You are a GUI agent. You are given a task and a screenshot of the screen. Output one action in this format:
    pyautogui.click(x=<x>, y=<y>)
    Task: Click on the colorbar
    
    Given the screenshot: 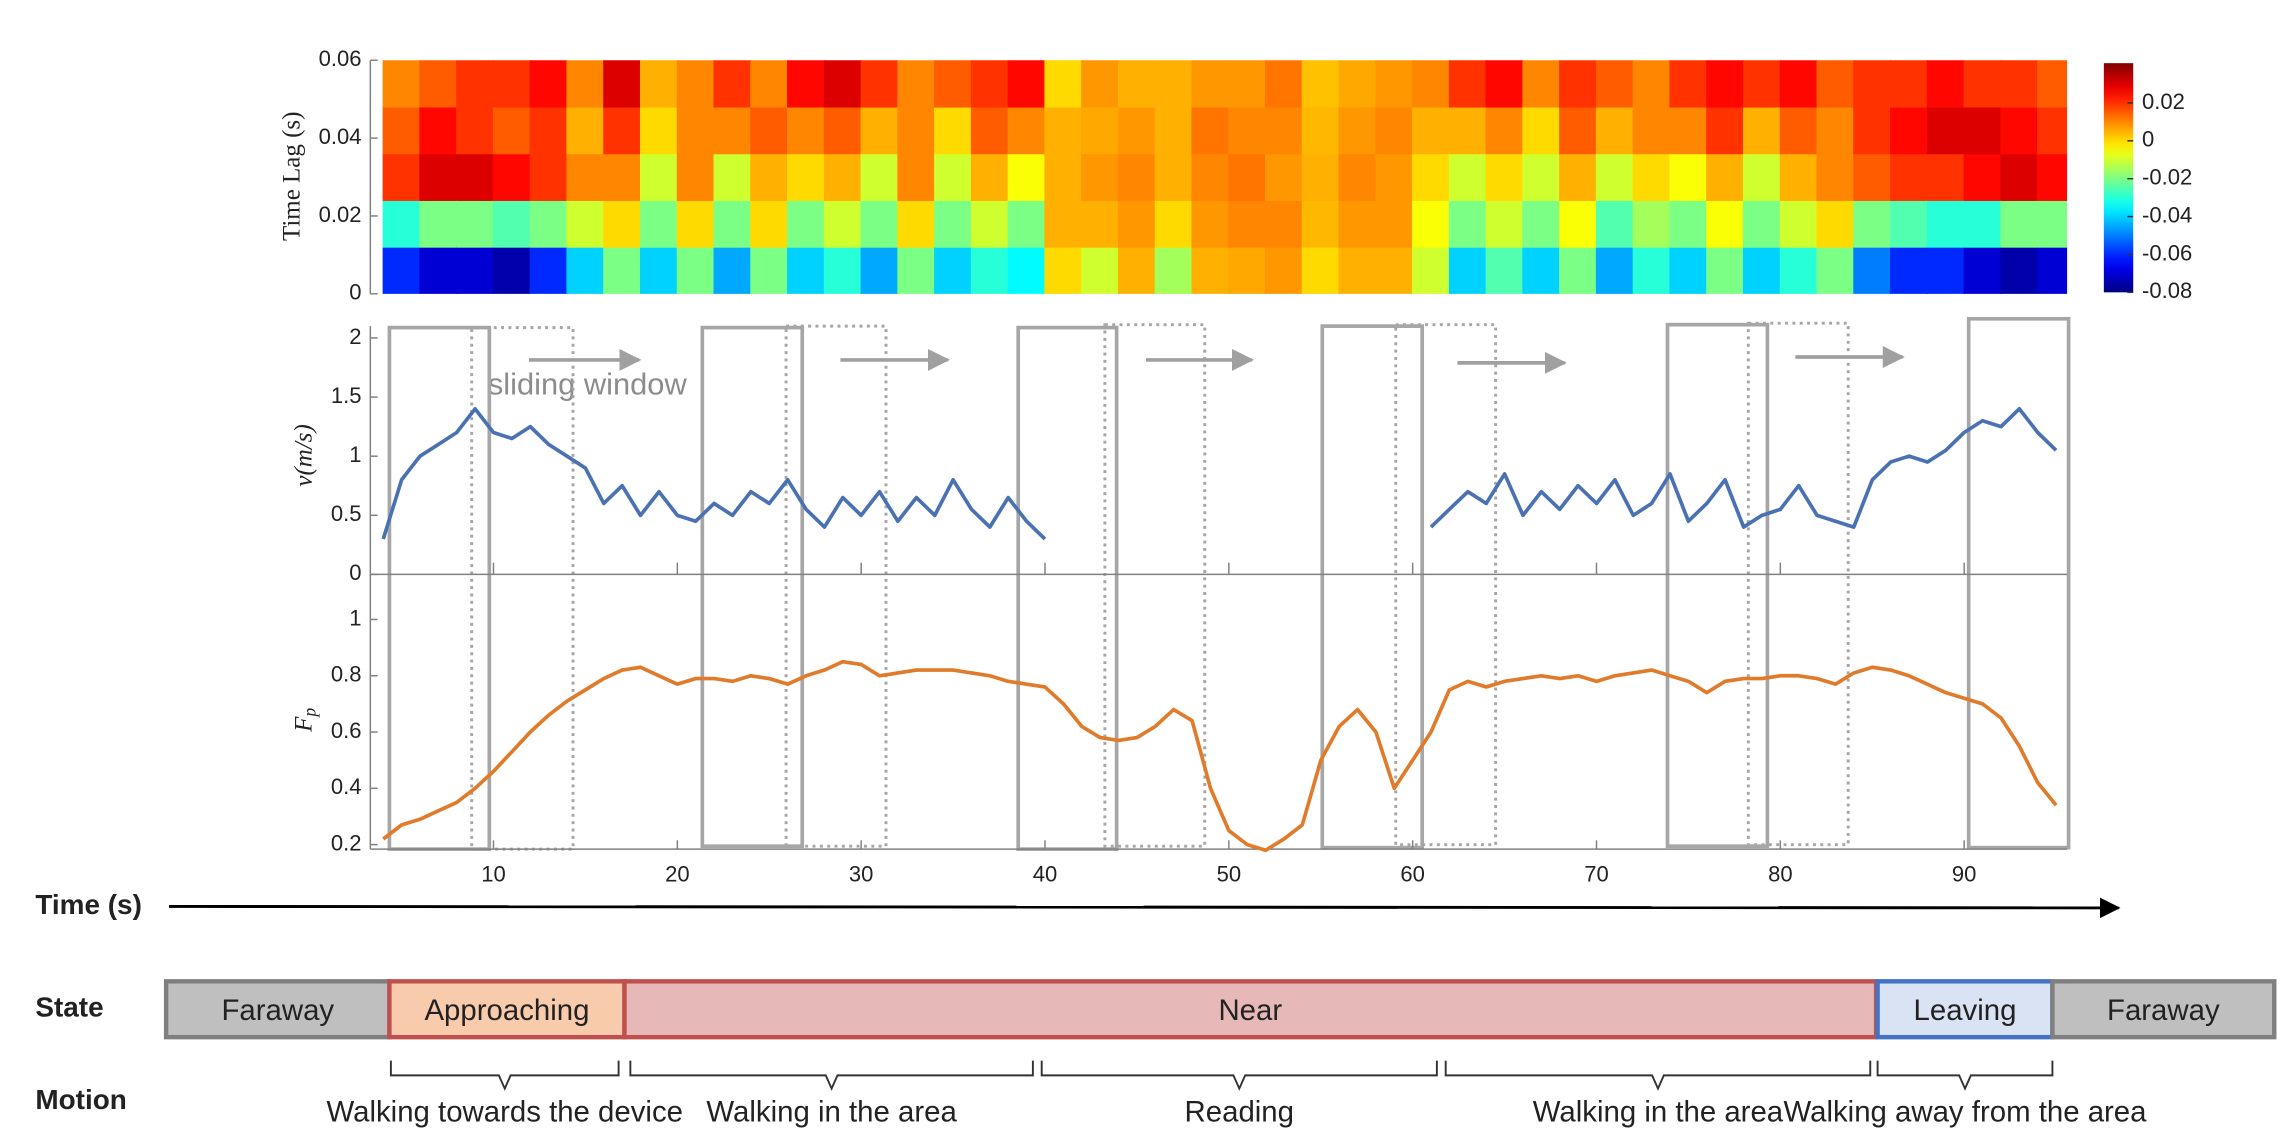 What is the action you would take?
    pyautogui.click(x=2118, y=178)
    